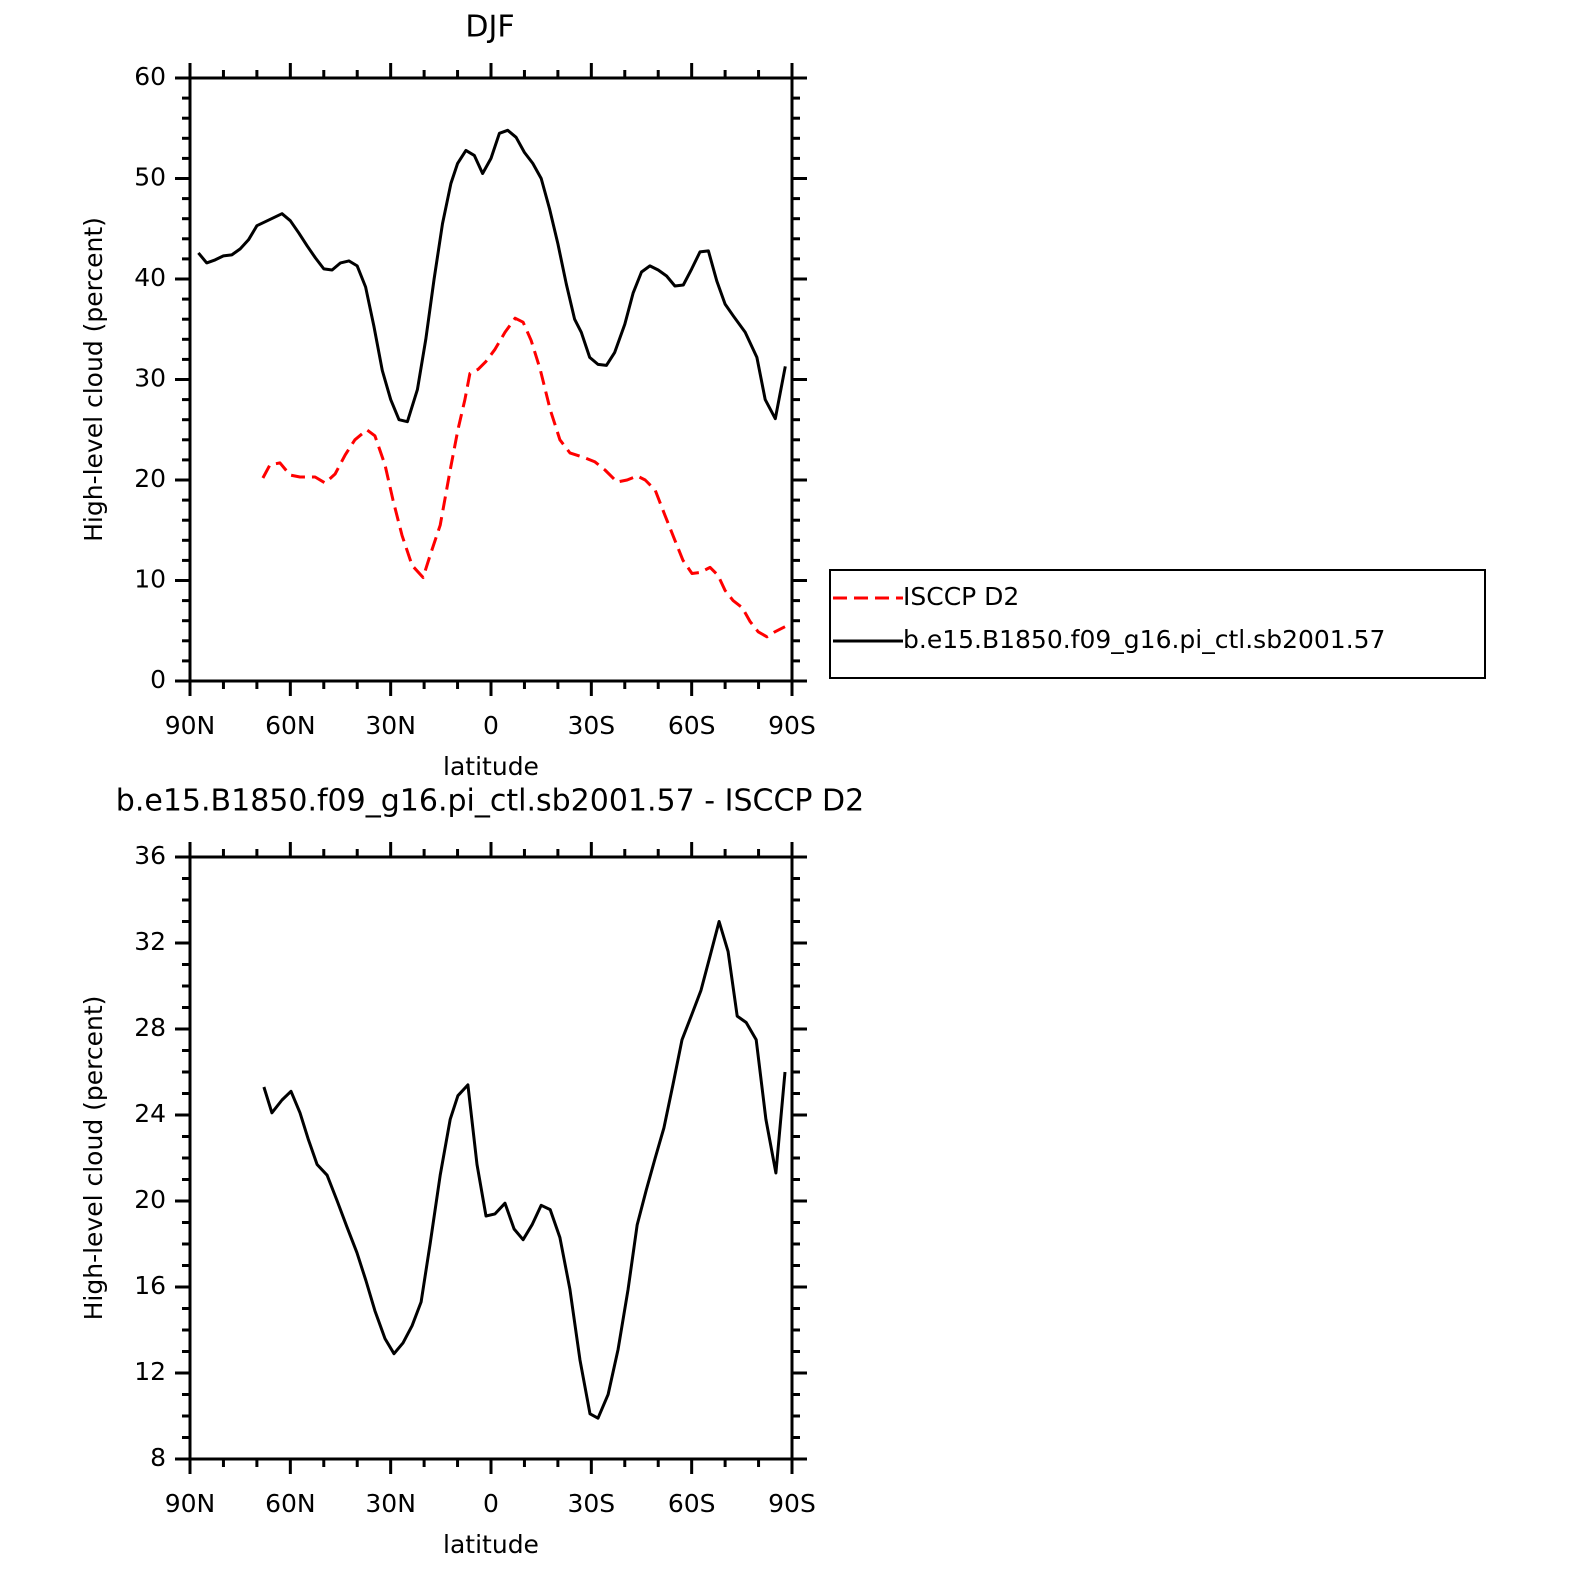 Image resolution: width=1588 pixels, height=1595 pixels. I want to click on y-tick-label: 28, so click(150, 1027).